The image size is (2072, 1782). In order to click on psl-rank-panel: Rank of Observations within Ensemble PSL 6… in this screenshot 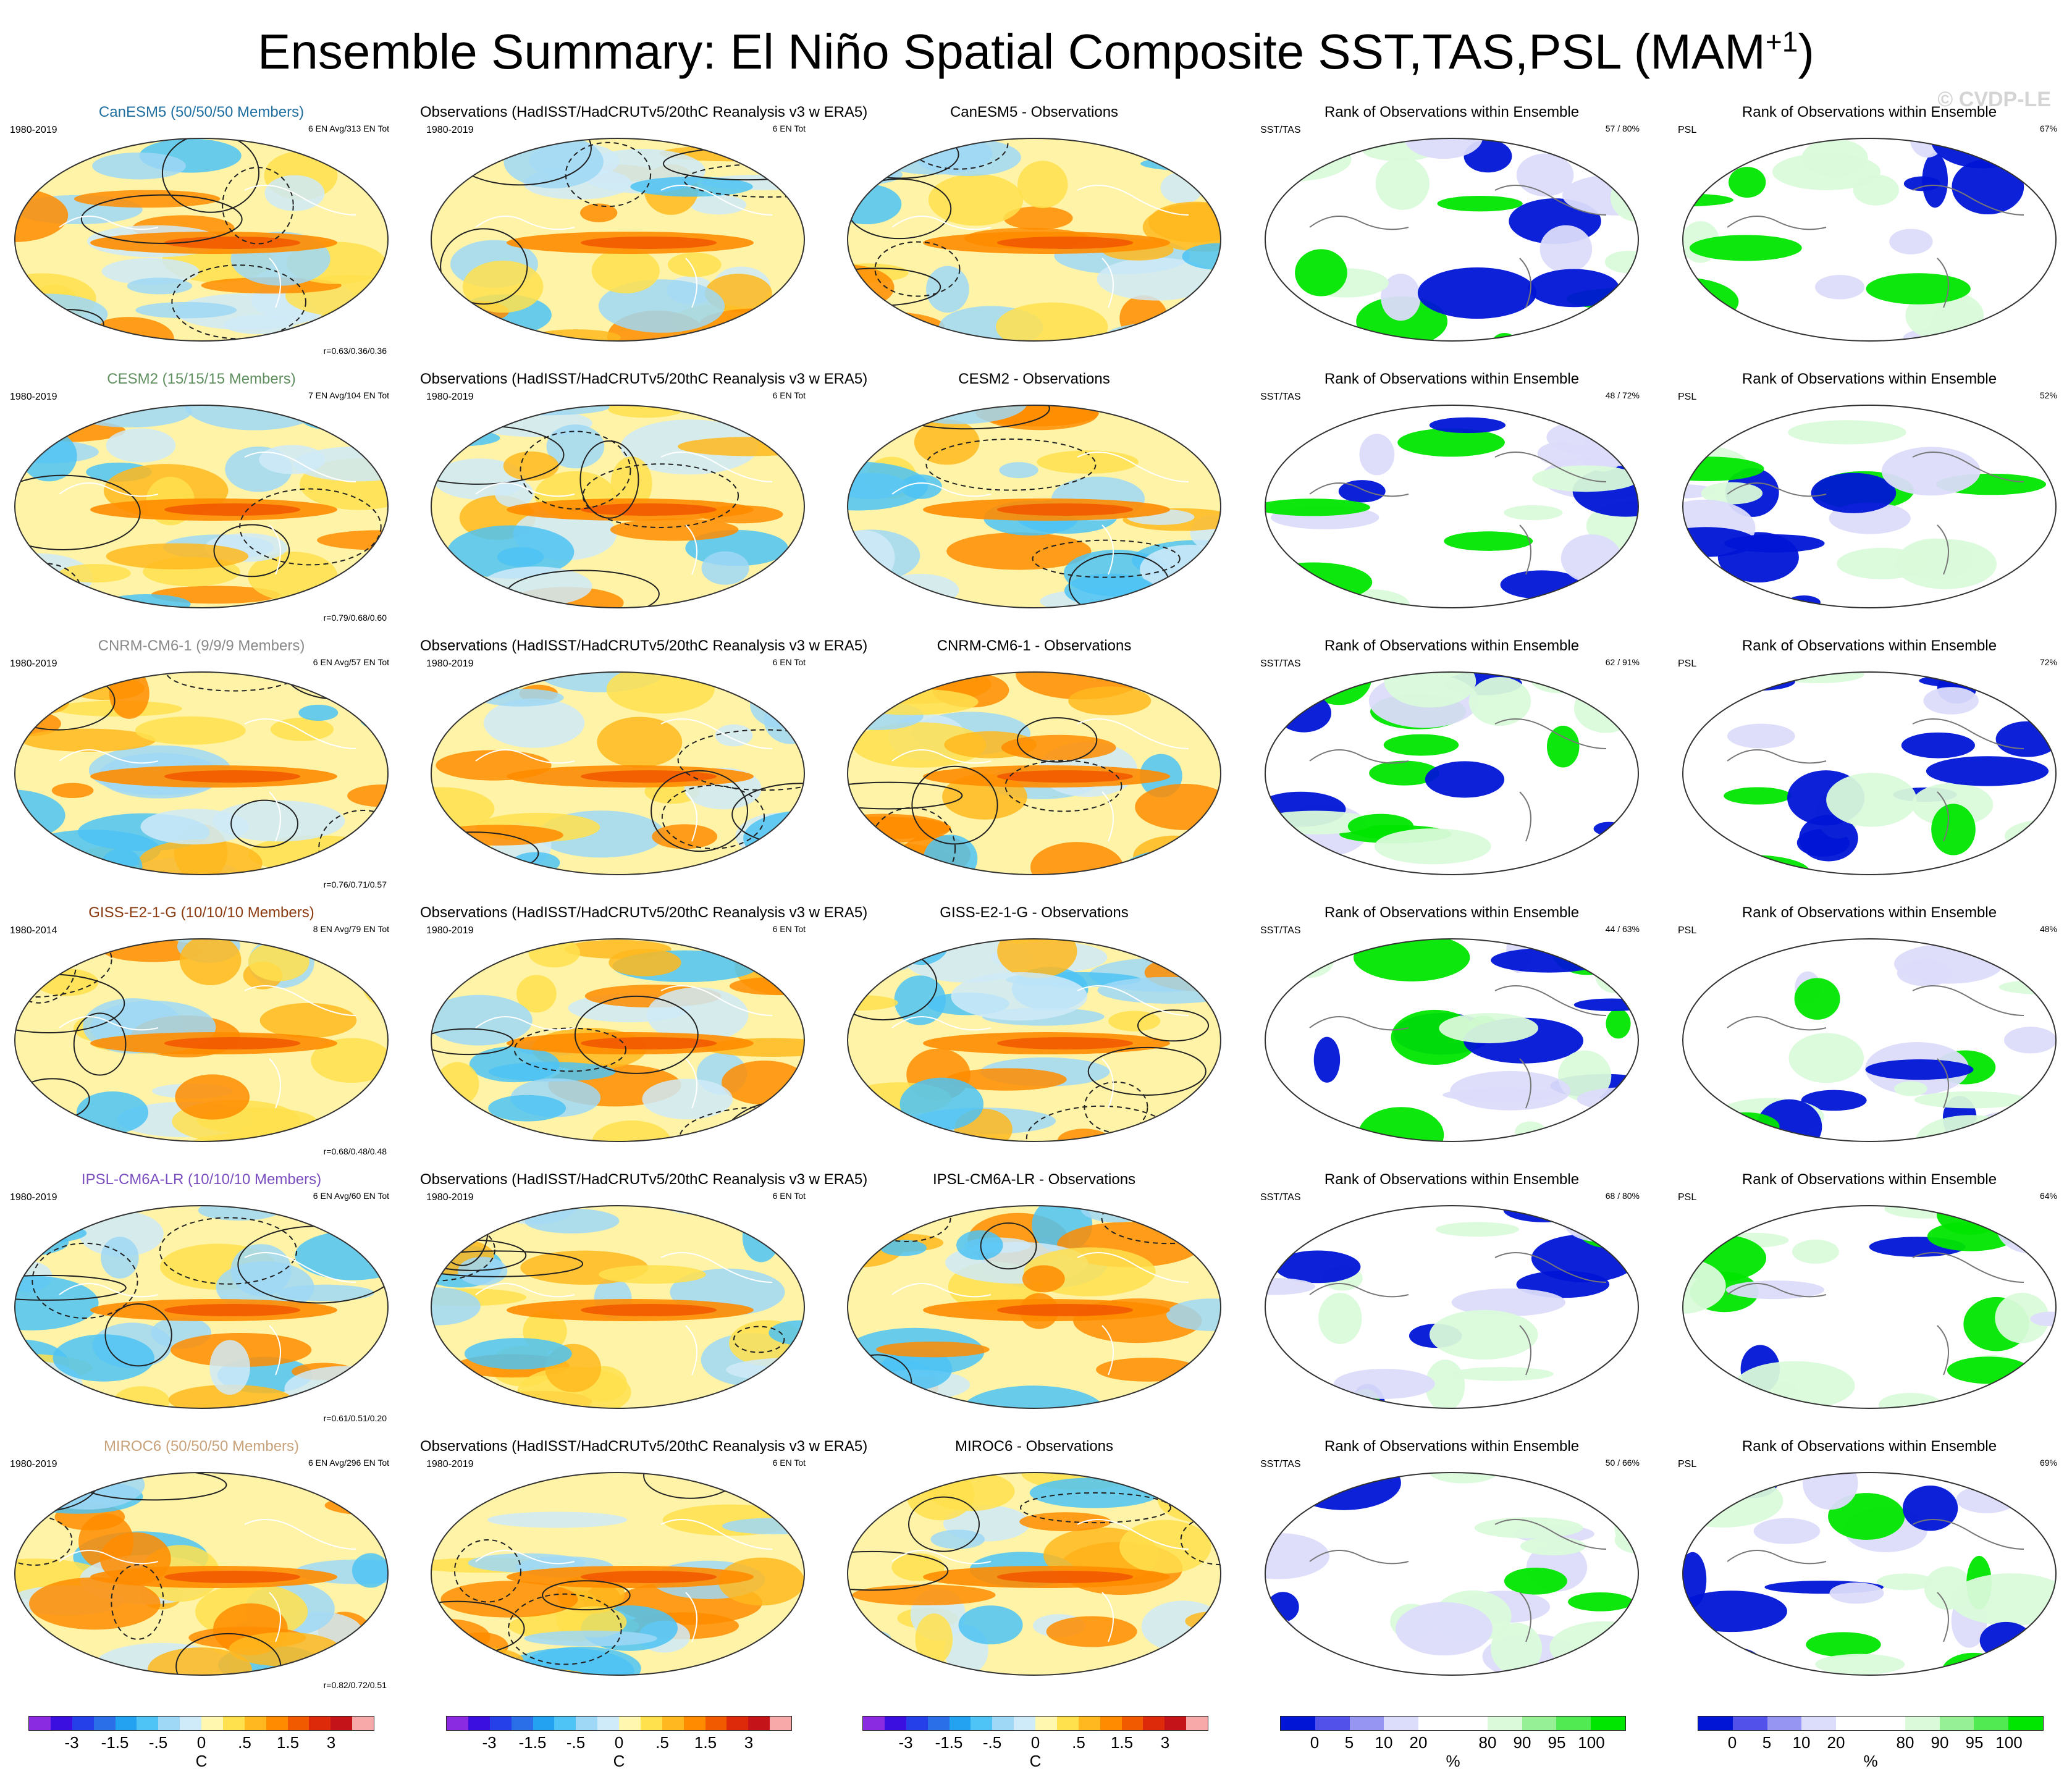, I will do `click(1870, 1567)`.